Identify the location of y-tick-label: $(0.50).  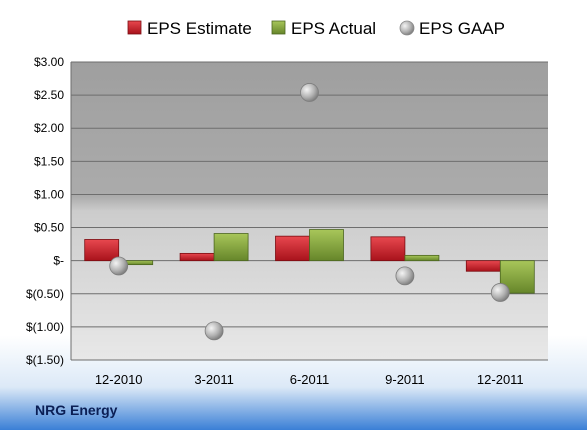
(45, 294).